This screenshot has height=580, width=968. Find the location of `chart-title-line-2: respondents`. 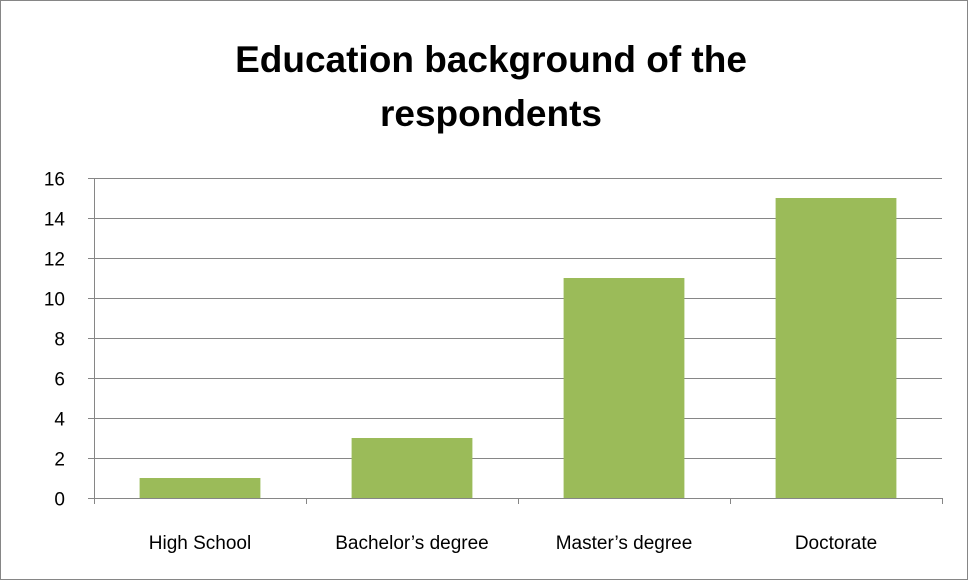

chart-title-line-2: respondents is located at coordinates (491, 113).